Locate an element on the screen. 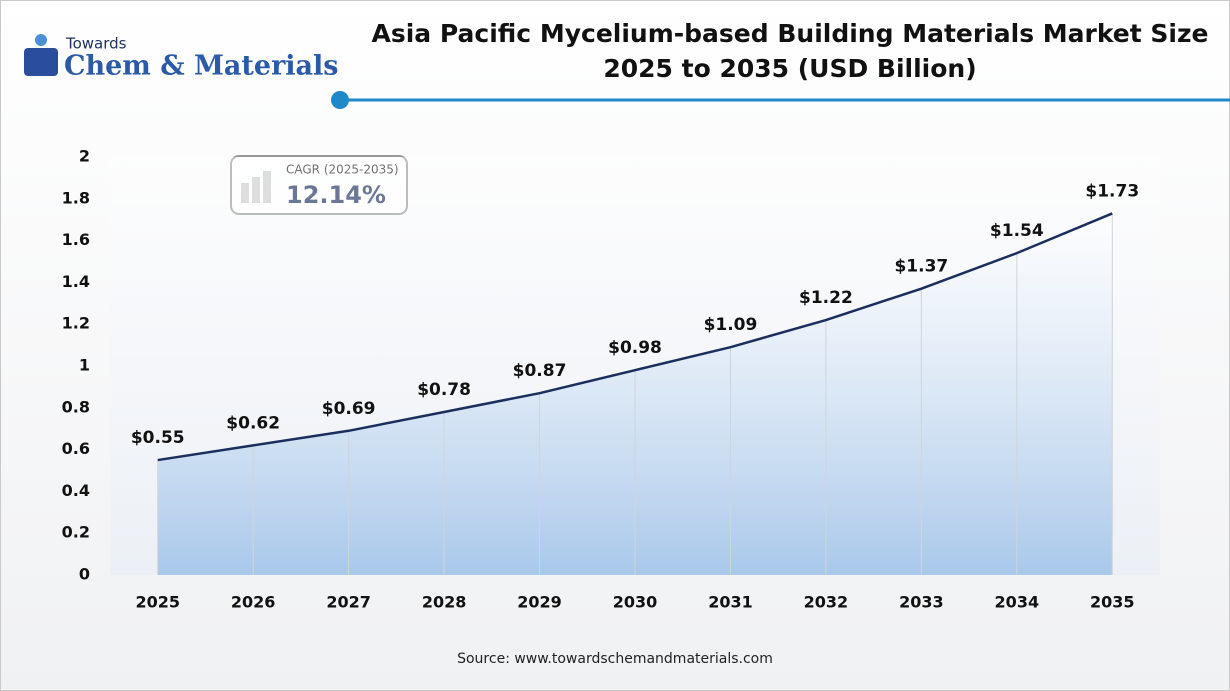  y-tick-label: 1 is located at coordinates (84, 365).